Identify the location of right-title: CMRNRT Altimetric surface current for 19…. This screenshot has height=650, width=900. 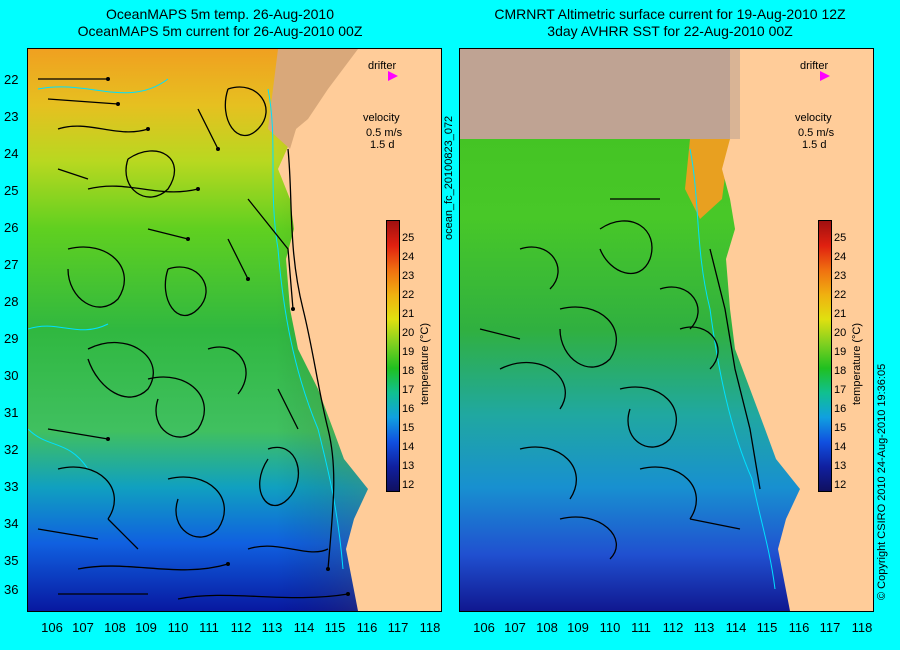
(670, 23).